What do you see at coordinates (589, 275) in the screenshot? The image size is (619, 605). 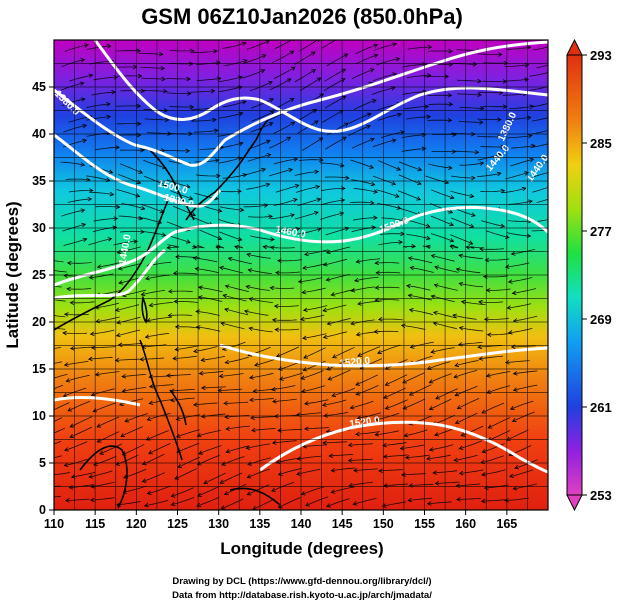 I see `colorbar: 253 261 269 277 285 293` at bounding box center [589, 275].